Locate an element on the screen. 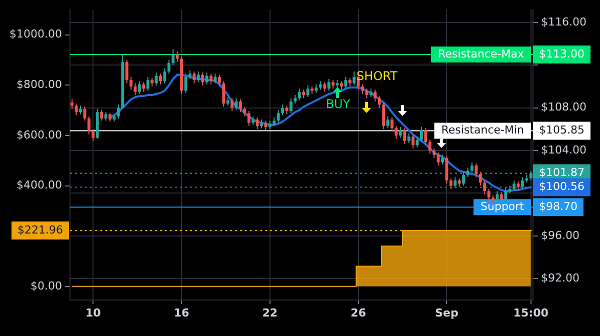  y-tick-label: $0.00 is located at coordinates (46, 285).